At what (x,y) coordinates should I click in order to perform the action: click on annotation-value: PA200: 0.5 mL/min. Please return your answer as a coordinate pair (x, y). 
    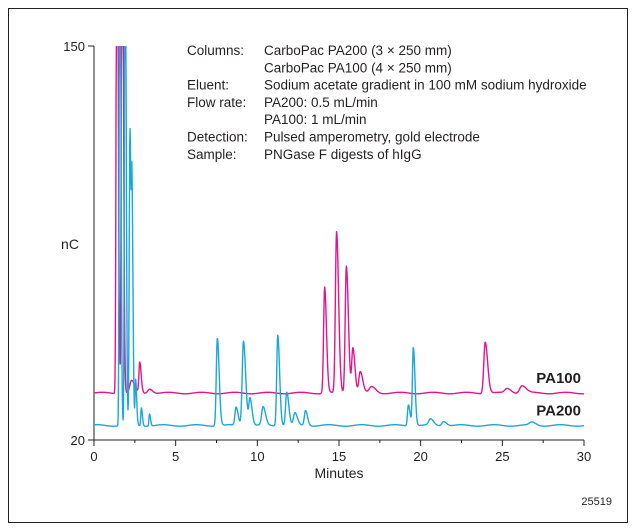
    Looking at the image, I should click on (321, 102).